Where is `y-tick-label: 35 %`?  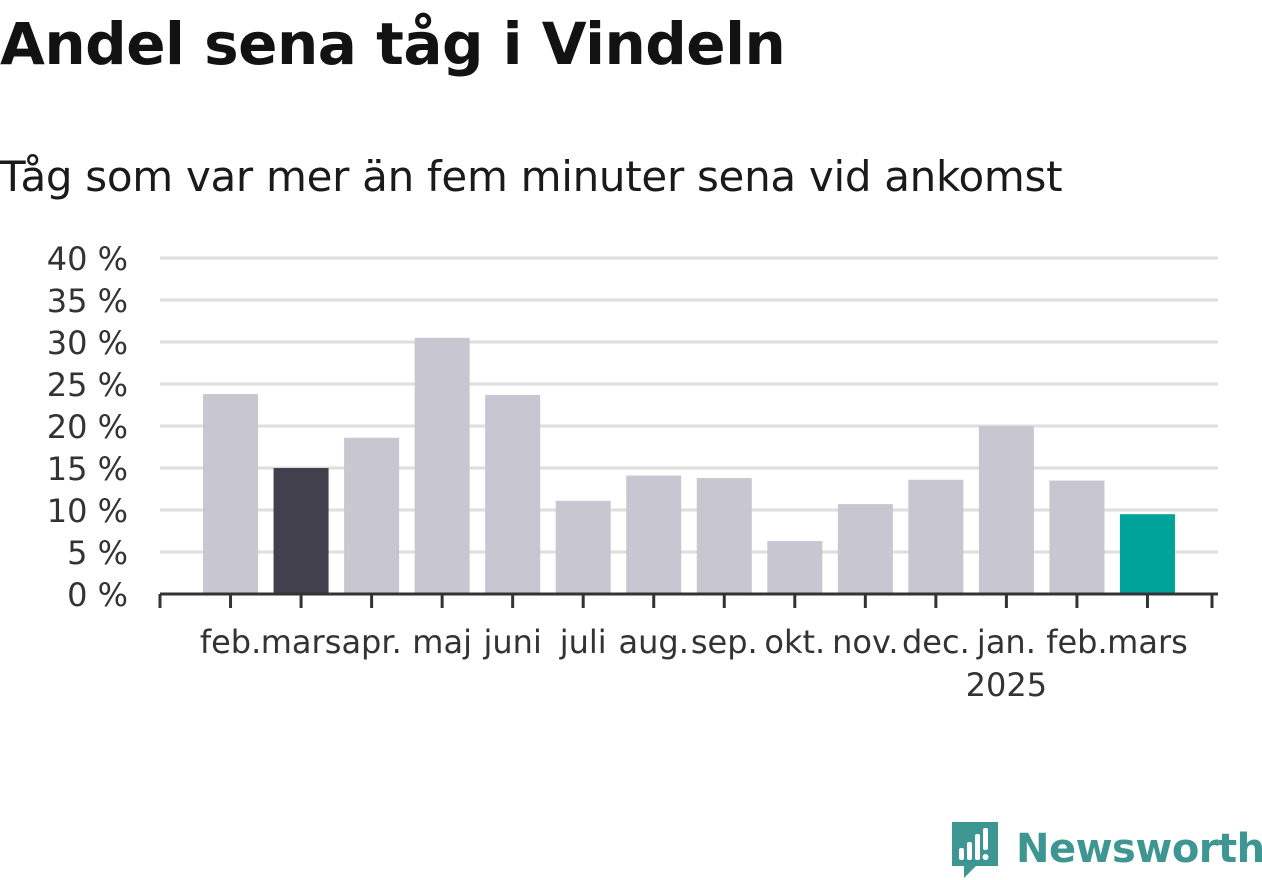
y-tick-label: 35 % is located at coordinates (87, 301).